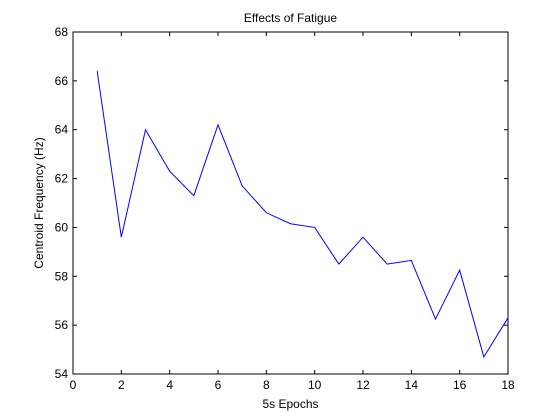 The width and height of the screenshot is (560, 420). I want to click on y-axis-title: Centroid Frequency (Hz), so click(39, 202).